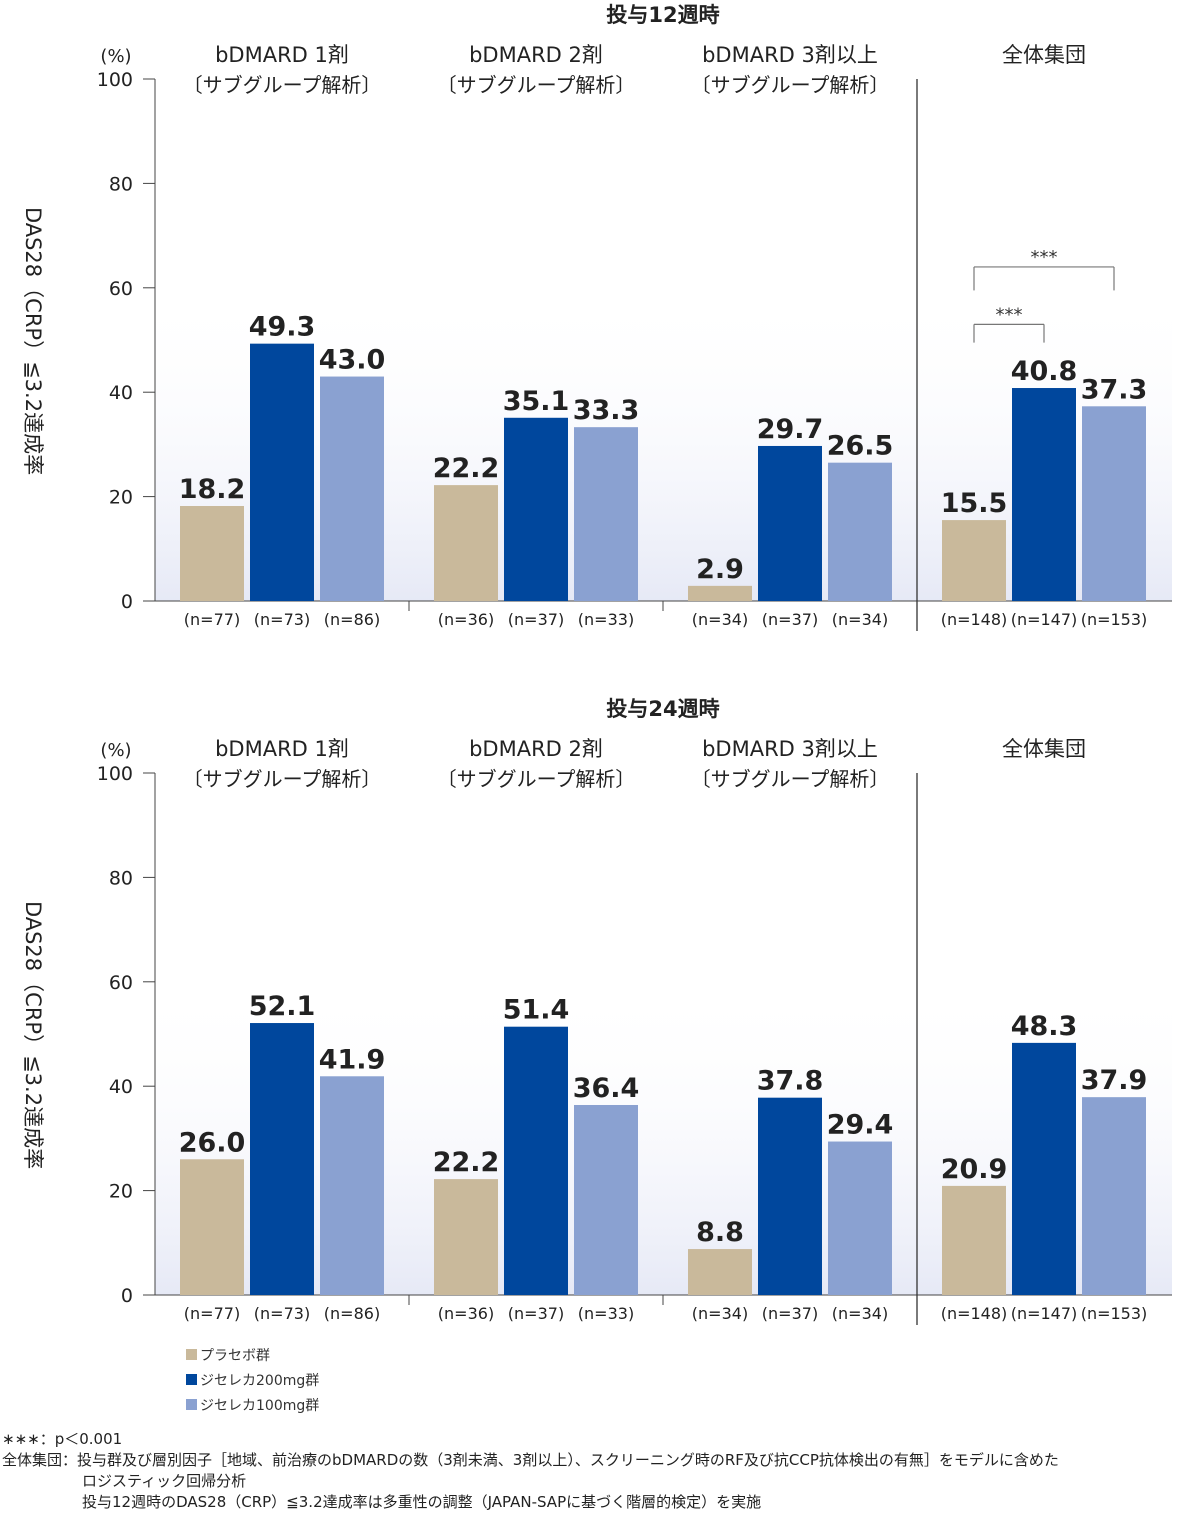  What do you see at coordinates (1114, 389) in the screenshot?
I see `bar-value-label: 37.3` at bounding box center [1114, 389].